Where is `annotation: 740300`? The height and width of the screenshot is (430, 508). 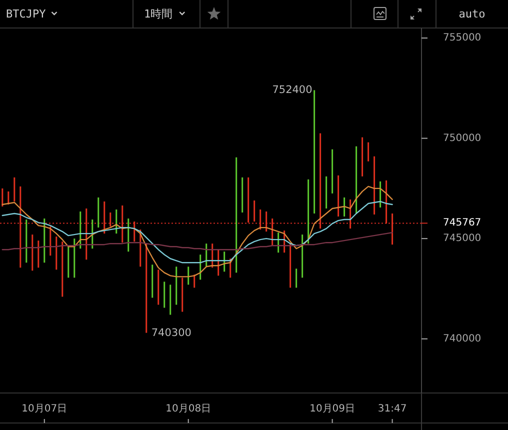 annotation: 740300 is located at coordinates (171, 332).